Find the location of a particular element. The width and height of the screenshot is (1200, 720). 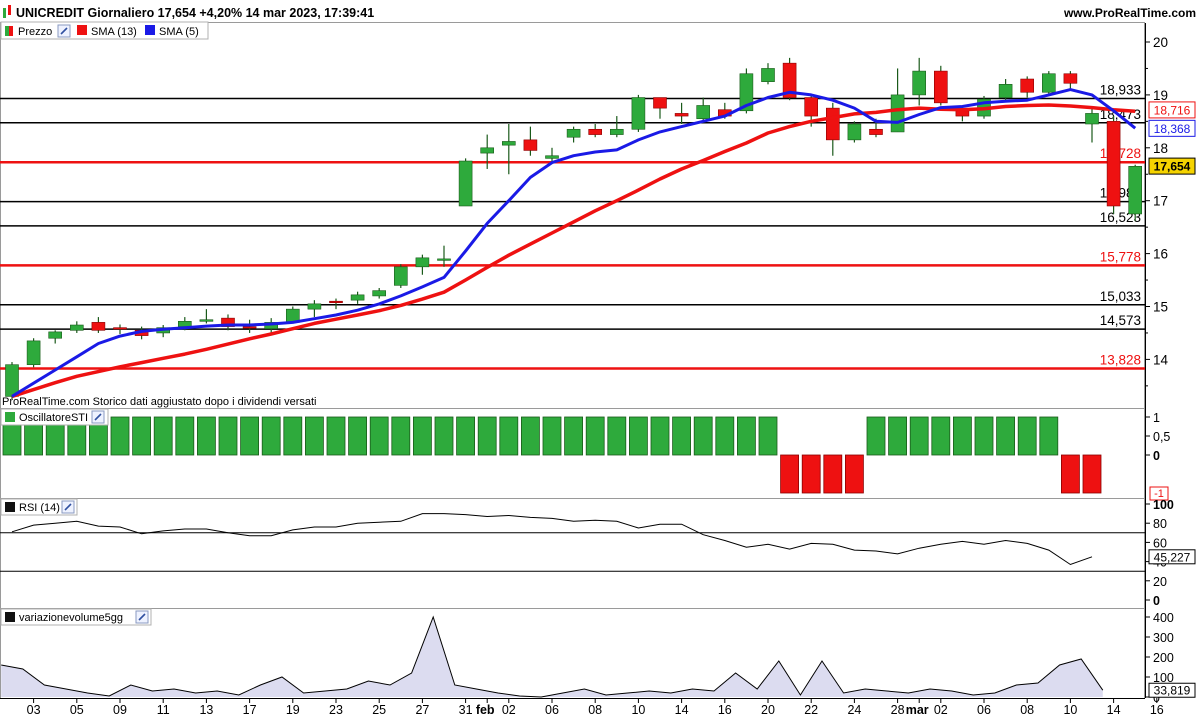

legend-price: Prezzo is located at coordinates (35, 32).